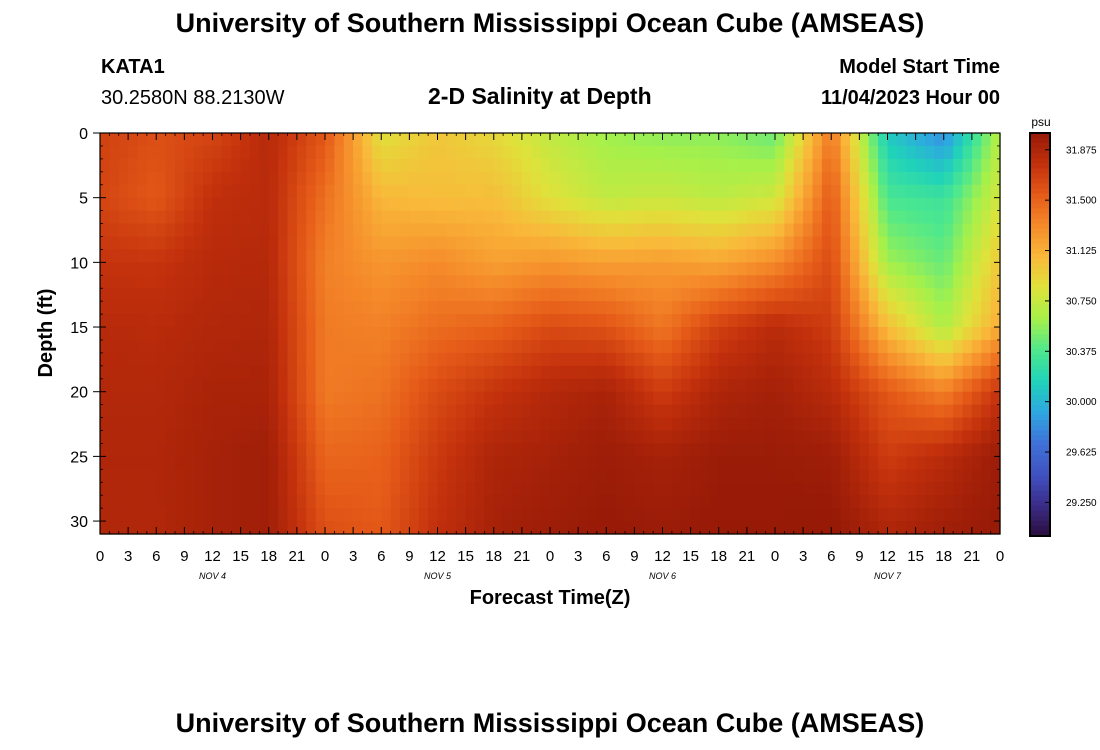 The image size is (1100, 750). Describe the element at coordinates (79, 522) in the screenshot. I see `y-tick-label: 30` at that location.